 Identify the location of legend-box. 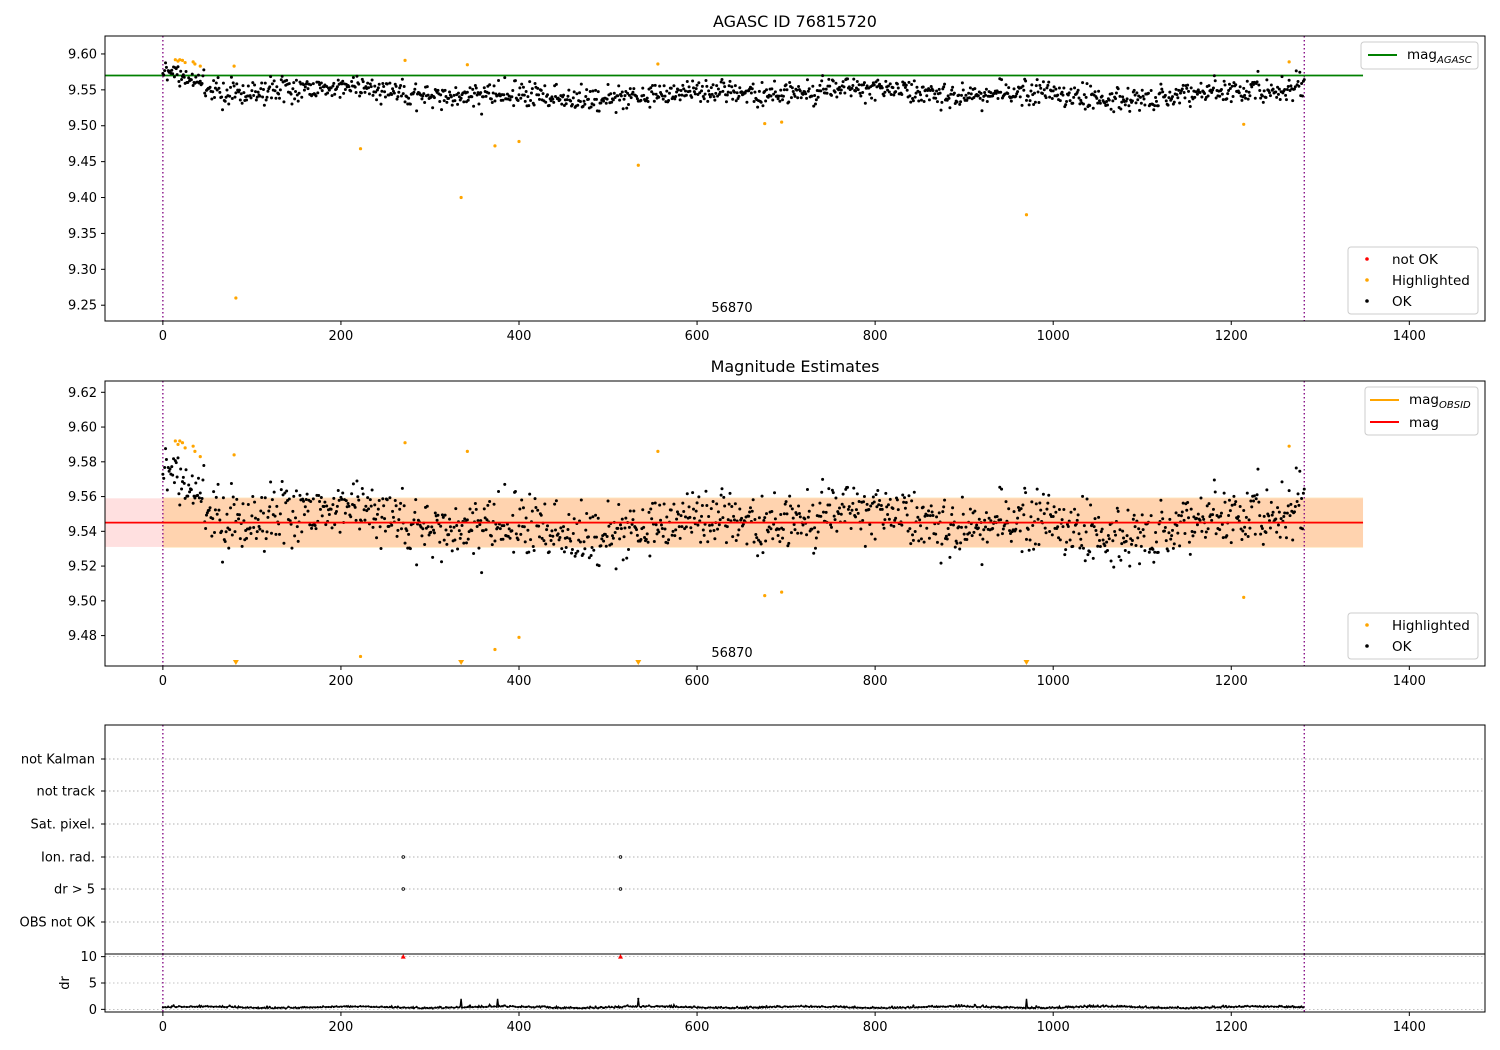
(1419, 55).